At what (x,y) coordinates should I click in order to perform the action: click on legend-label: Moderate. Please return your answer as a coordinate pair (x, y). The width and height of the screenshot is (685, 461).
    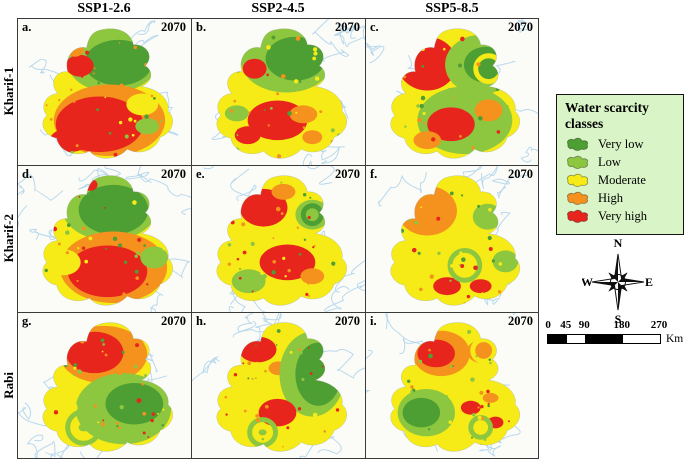
    Looking at the image, I should click on (622, 179).